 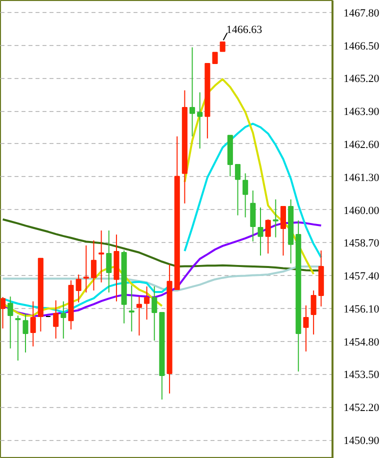 I want to click on y-tick-label: 1452.20, so click(x=362, y=408).